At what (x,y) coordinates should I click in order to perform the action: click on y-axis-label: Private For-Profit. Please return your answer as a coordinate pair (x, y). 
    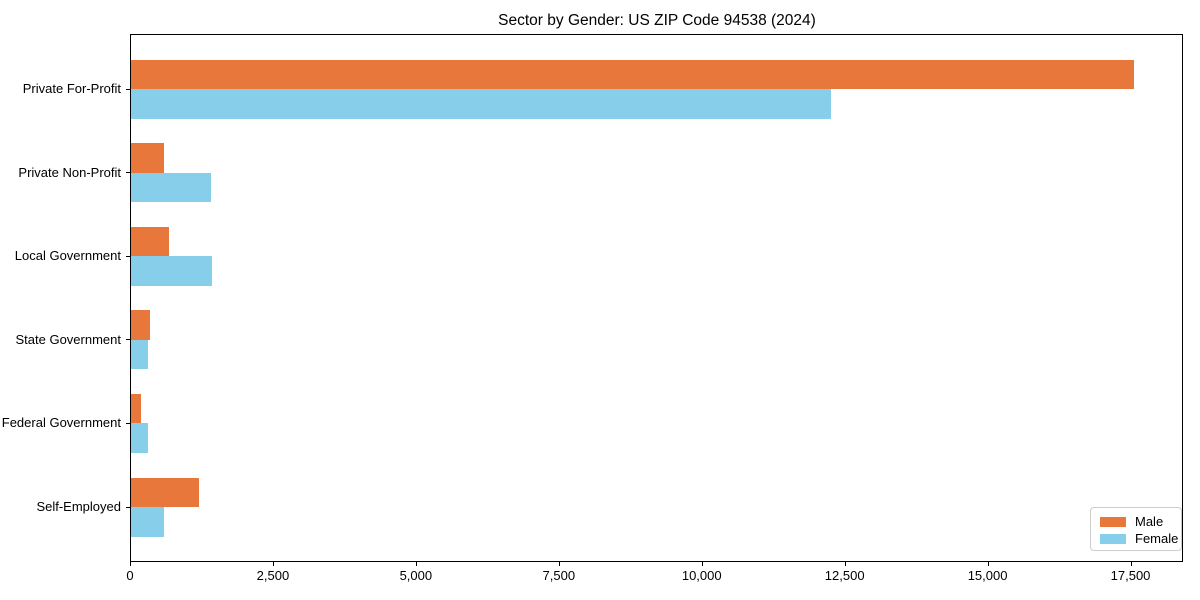
    Looking at the image, I should click on (71, 88).